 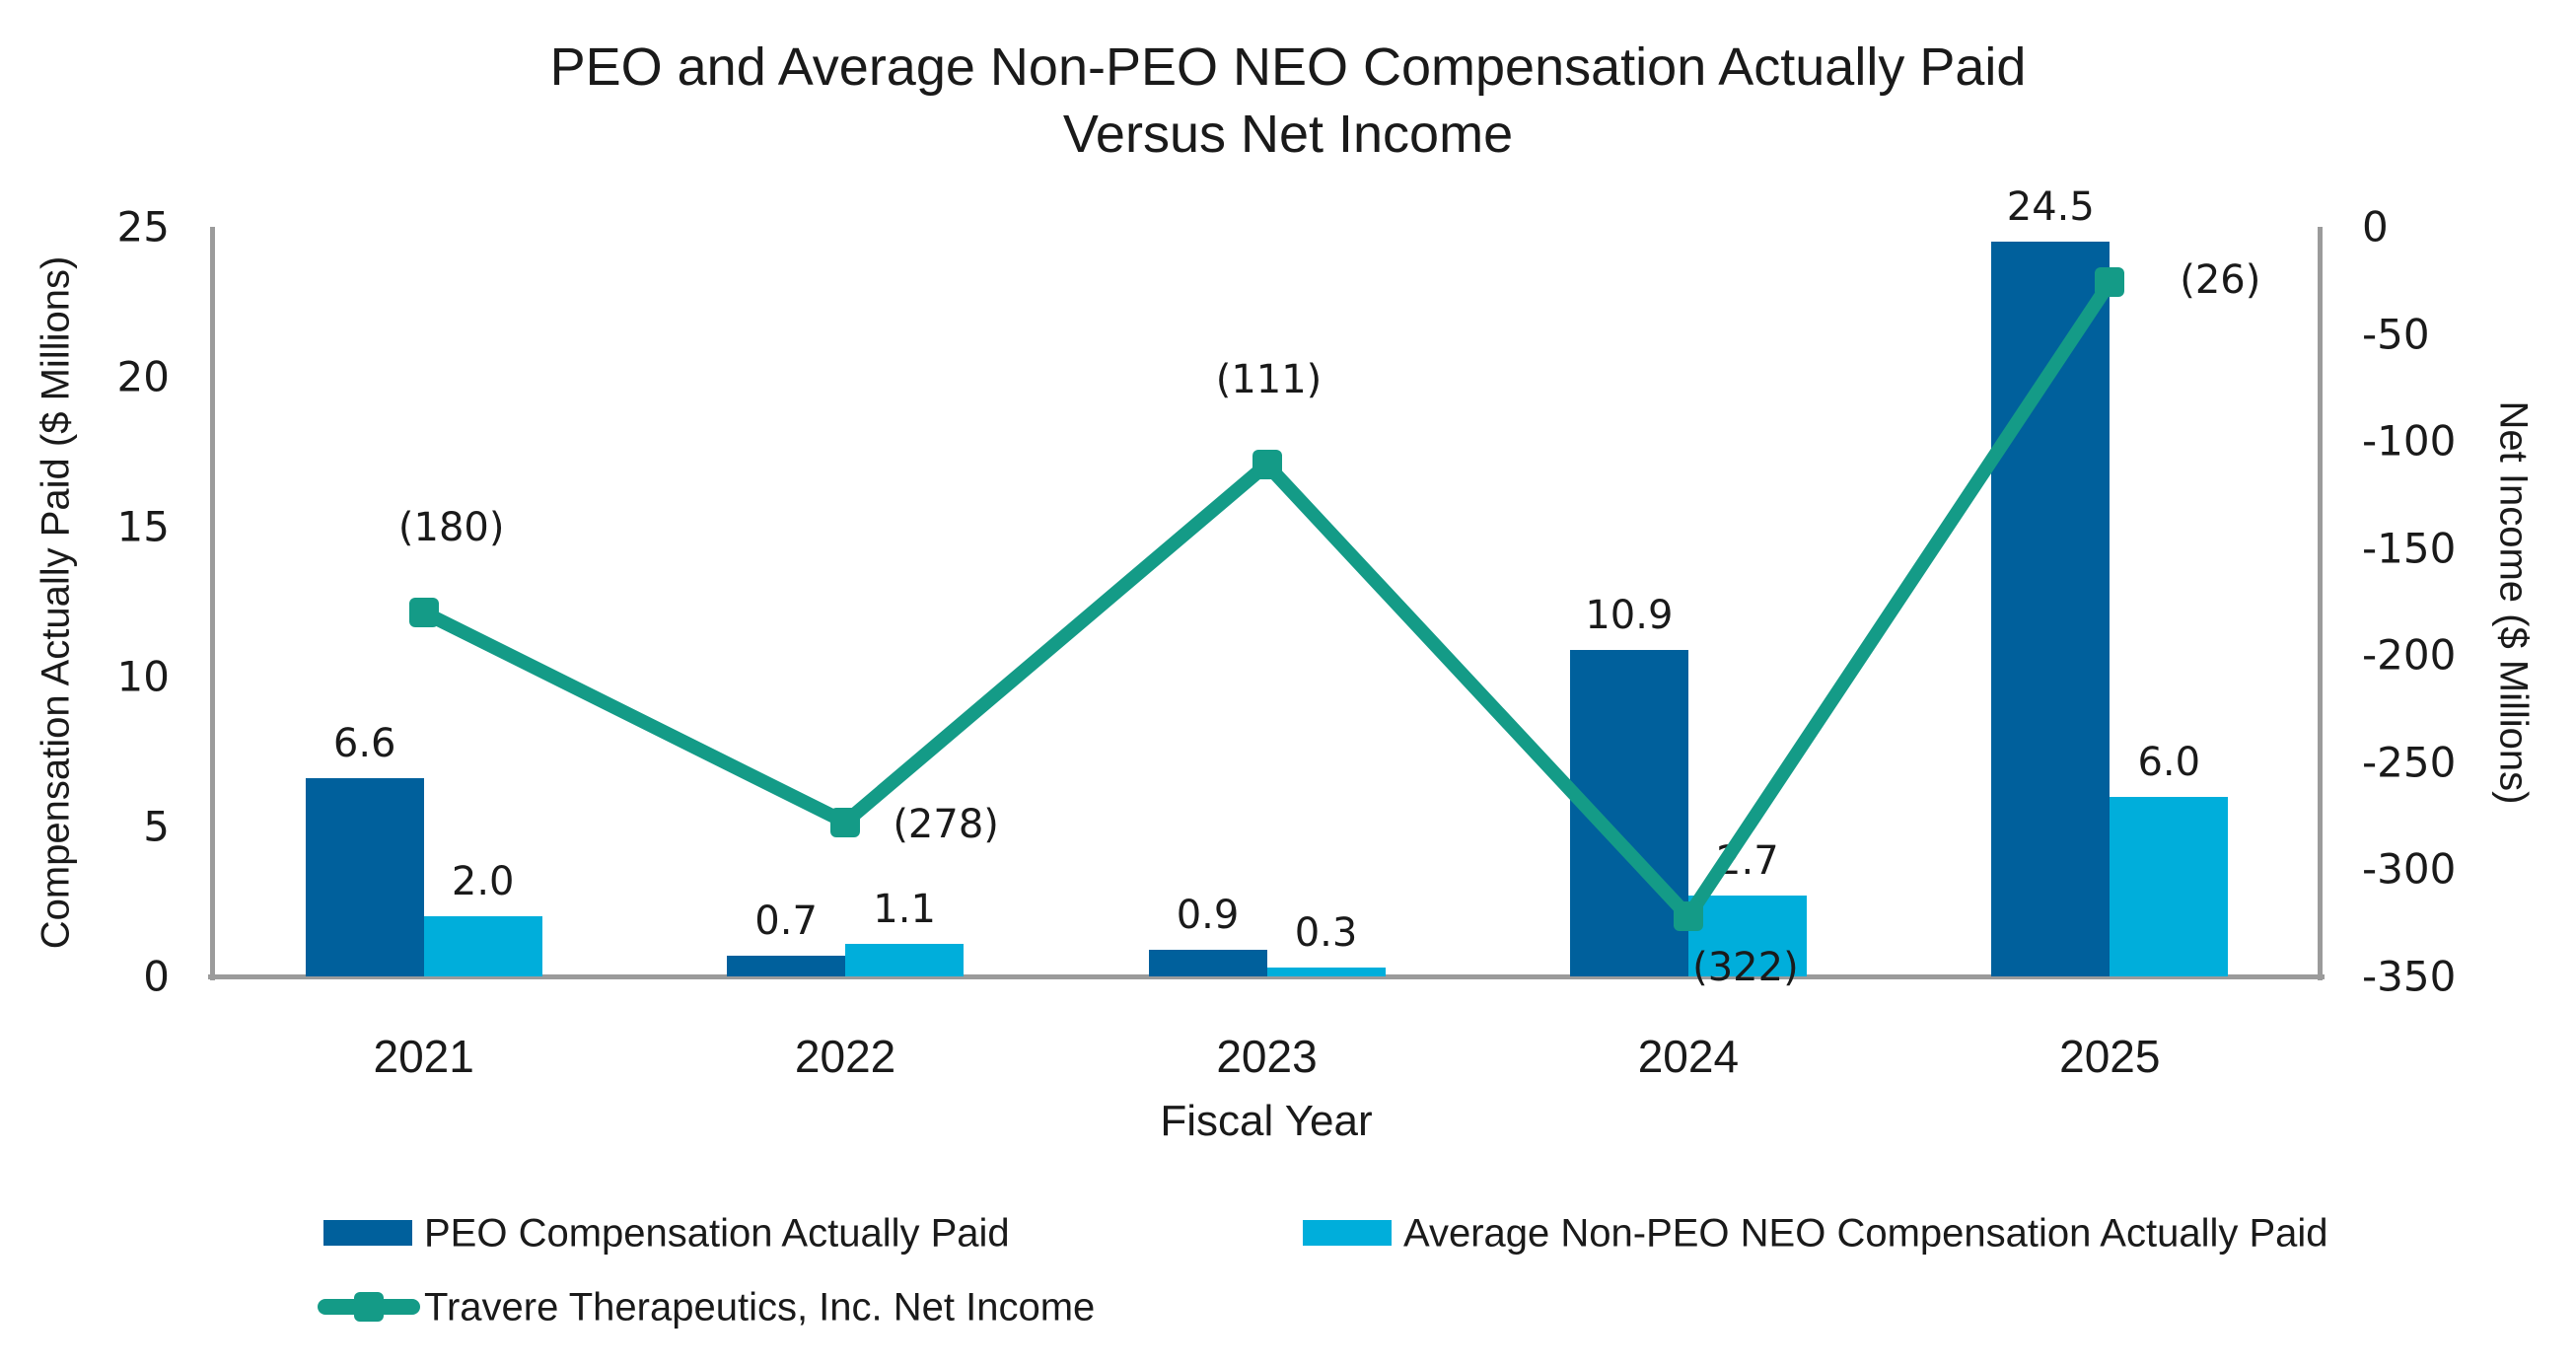 I want to click on x-tick-2021: 2021, so click(x=423, y=1057).